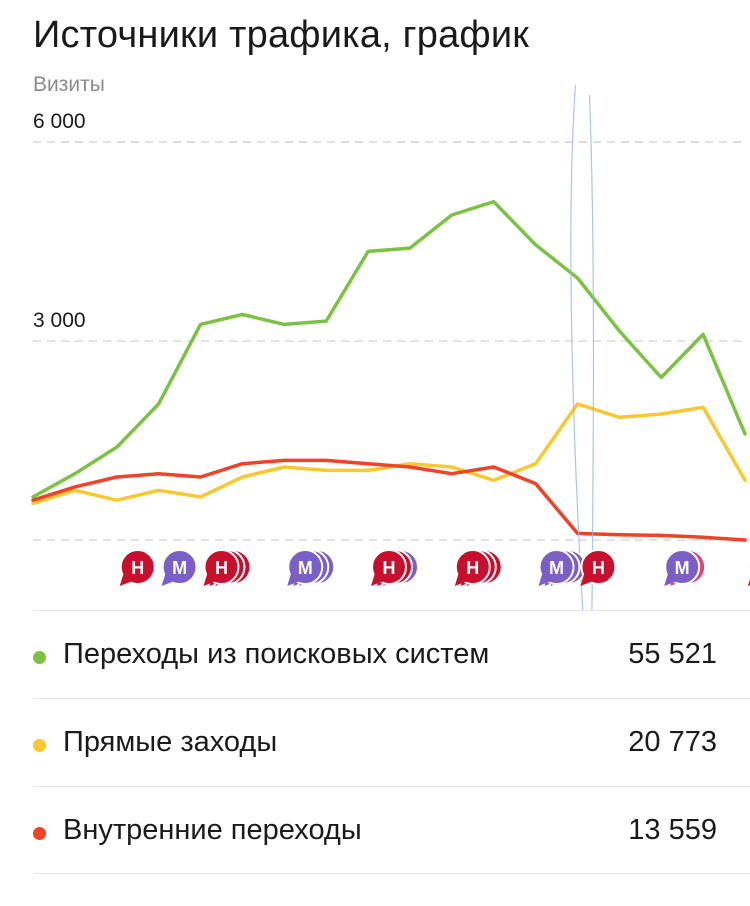 This screenshot has width=750, height=906. Describe the element at coordinates (391, 830) in the screenshot. I see `legend-row-internal: Внутренние переходы 13 559` at that location.